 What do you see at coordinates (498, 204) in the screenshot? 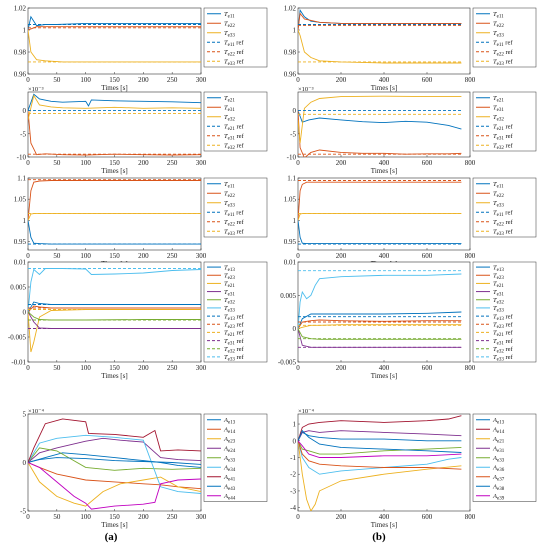
I see `legend-entry: Te33` at bounding box center [498, 204].